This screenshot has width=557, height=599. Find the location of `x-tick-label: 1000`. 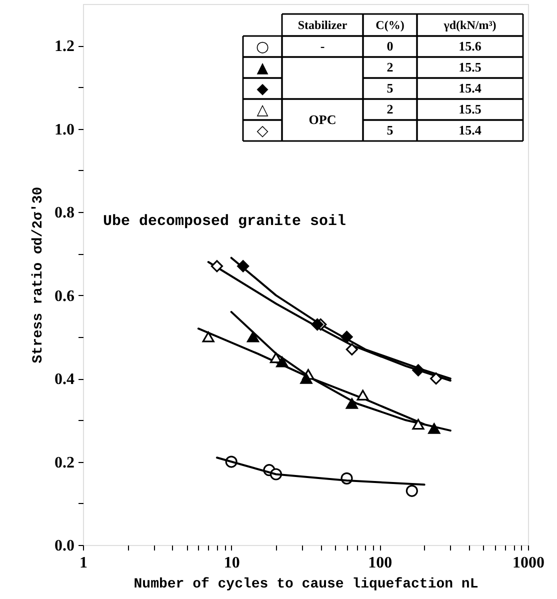

x-tick-label: 1000 is located at coordinates (528, 563).